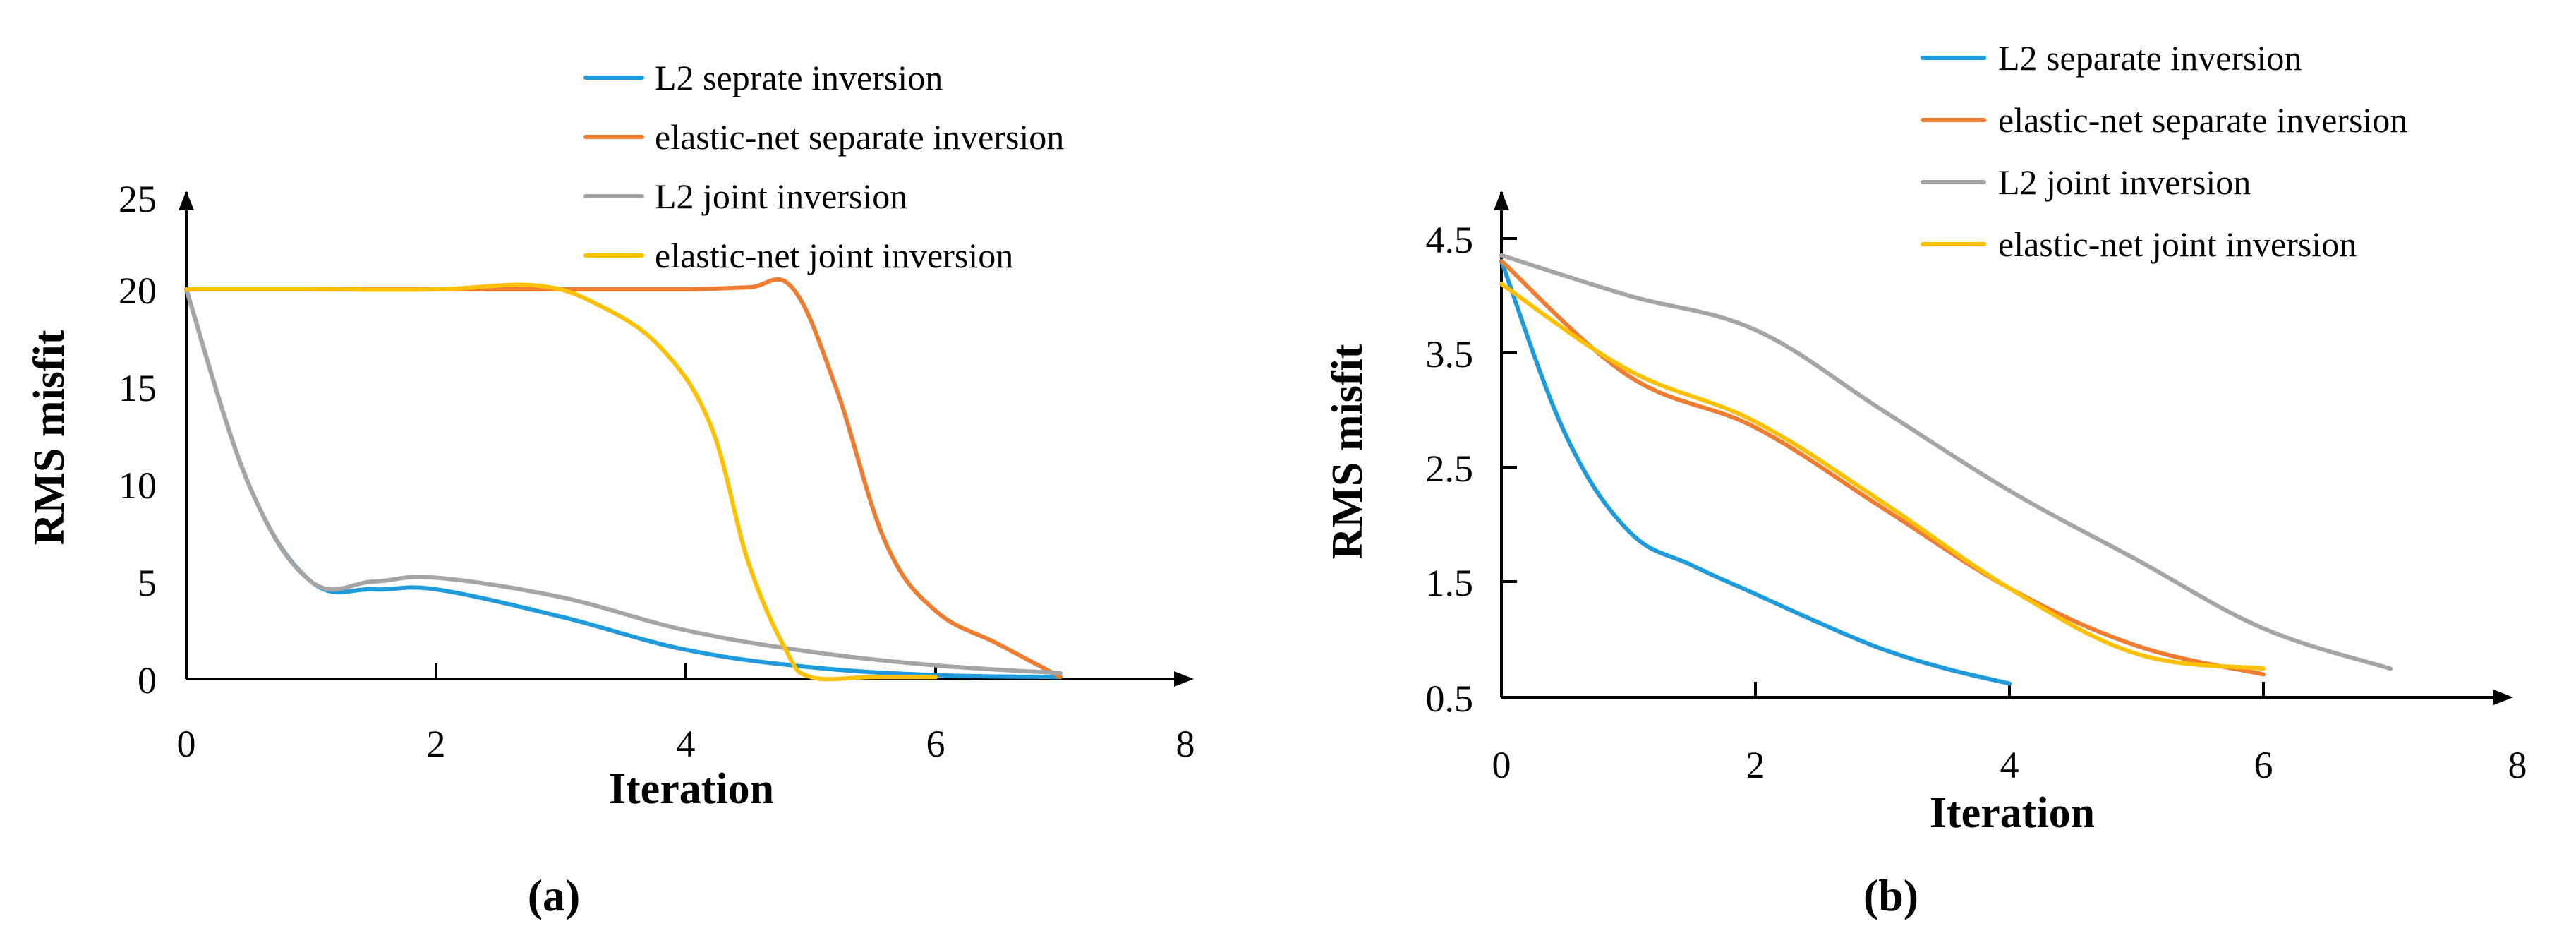 This screenshot has height=950, width=2576. Describe the element at coordinates (2012, 813) in the screenshot. I see `panel-b-x-axis-title: Iteration` at that location.